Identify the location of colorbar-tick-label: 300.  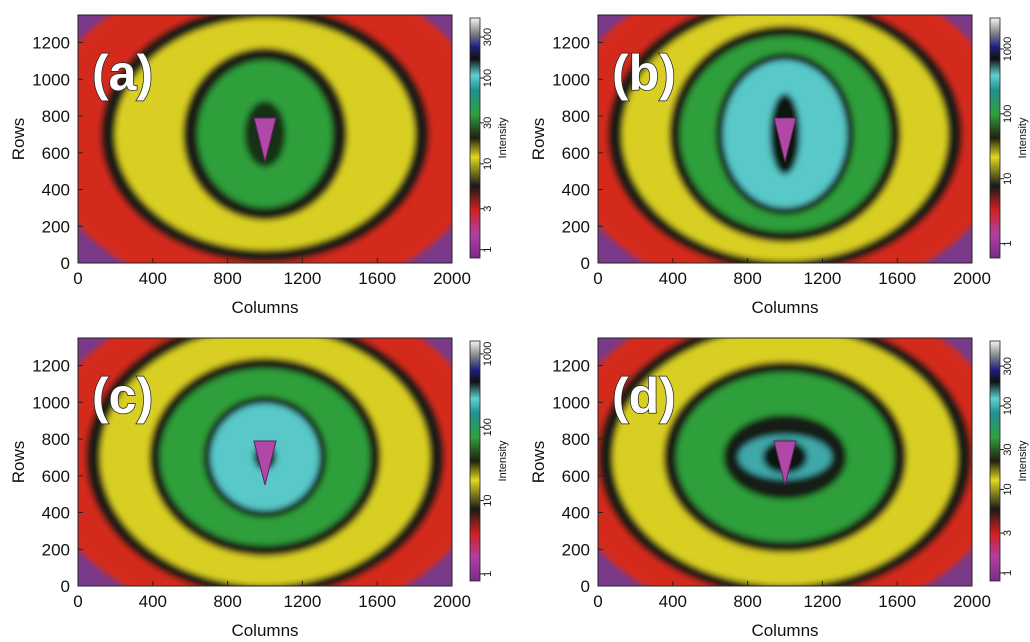
(1008, 366).